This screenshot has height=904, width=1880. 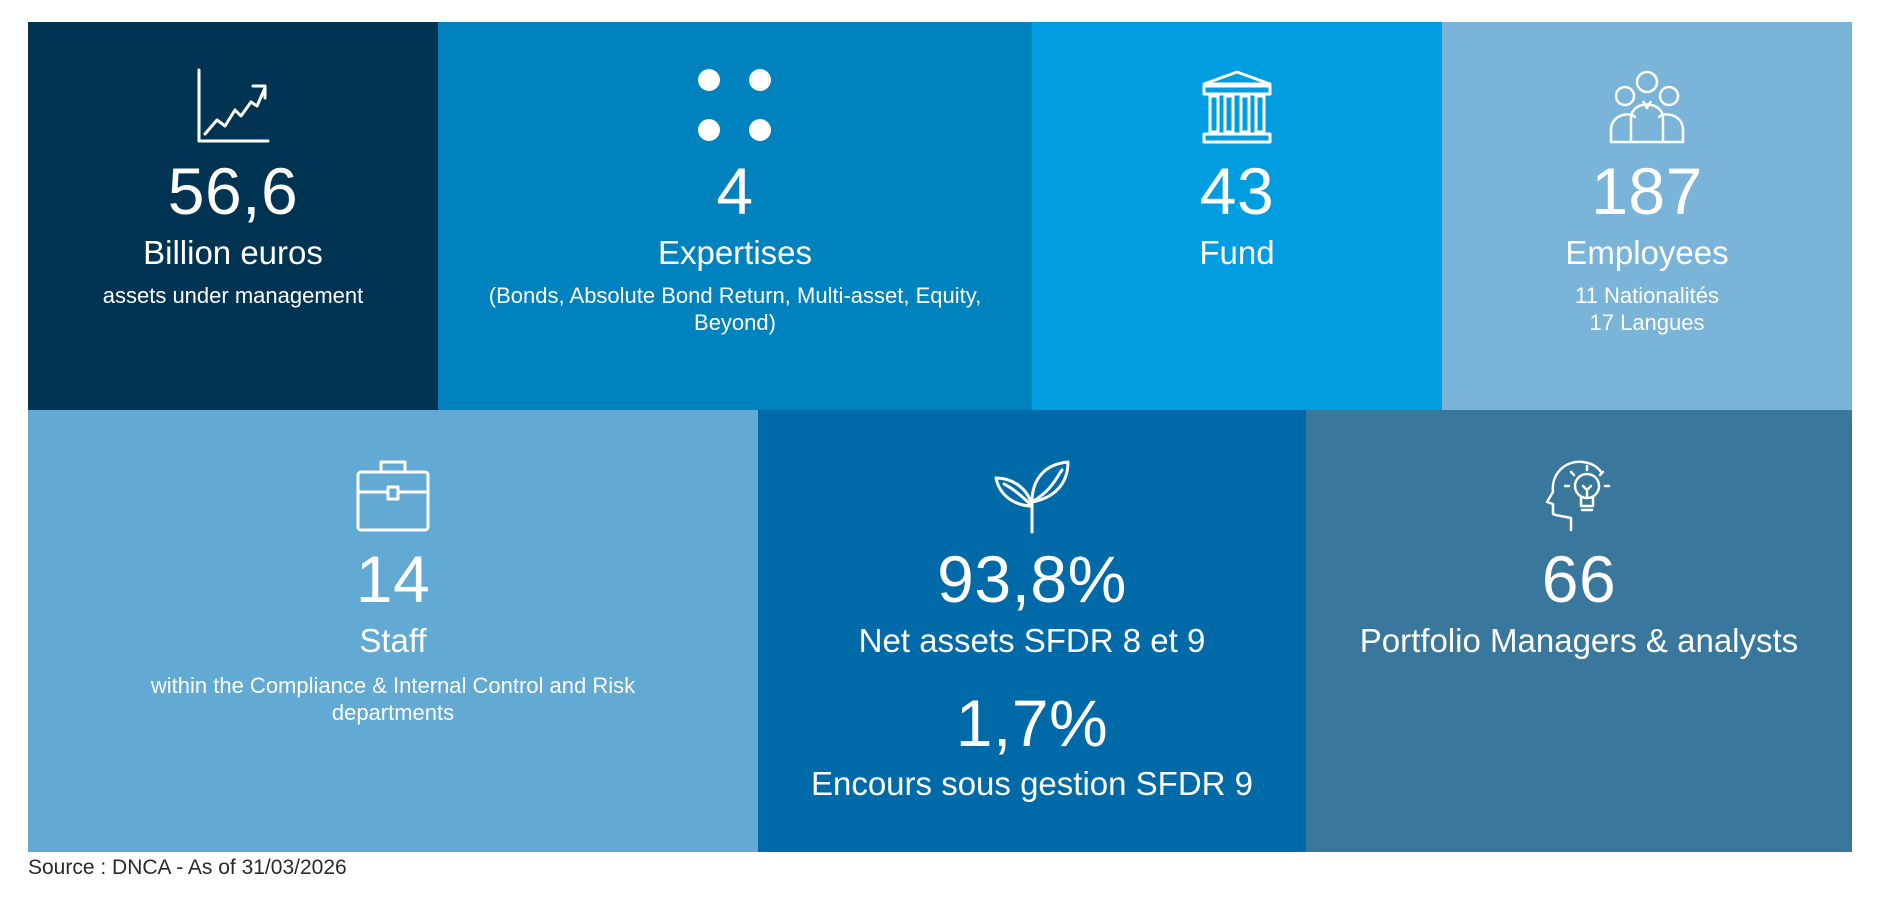 I want to click on briefcase-icon, so click(x=393, y=495).